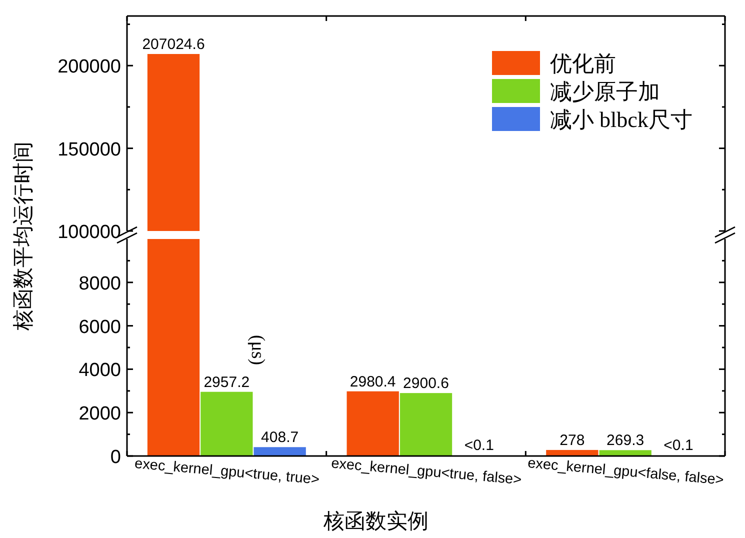 The image size is (745, 538). I want to click on annotation: (μs), so click(257, 350).